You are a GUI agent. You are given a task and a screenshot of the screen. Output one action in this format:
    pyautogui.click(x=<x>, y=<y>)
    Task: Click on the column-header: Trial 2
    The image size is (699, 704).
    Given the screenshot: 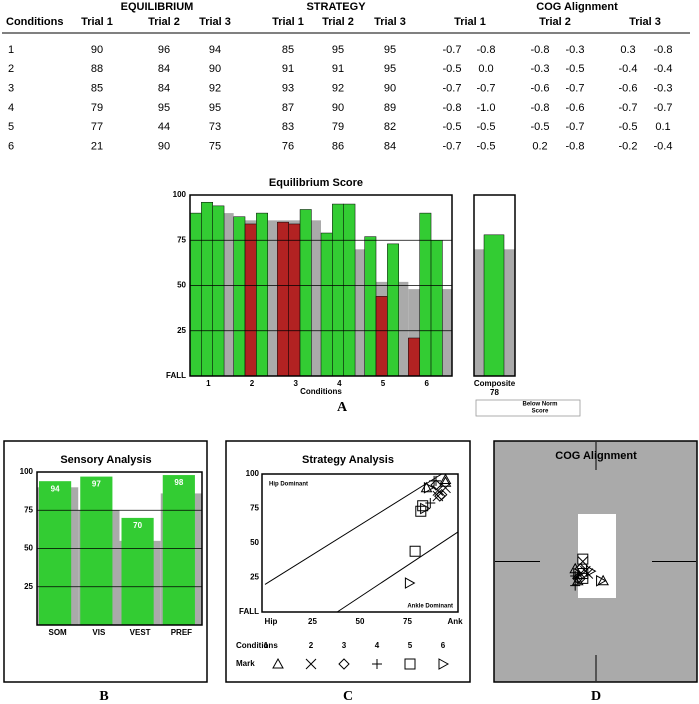 What is the action you would take?
    pyautogui.click(x=338, y=22)
    